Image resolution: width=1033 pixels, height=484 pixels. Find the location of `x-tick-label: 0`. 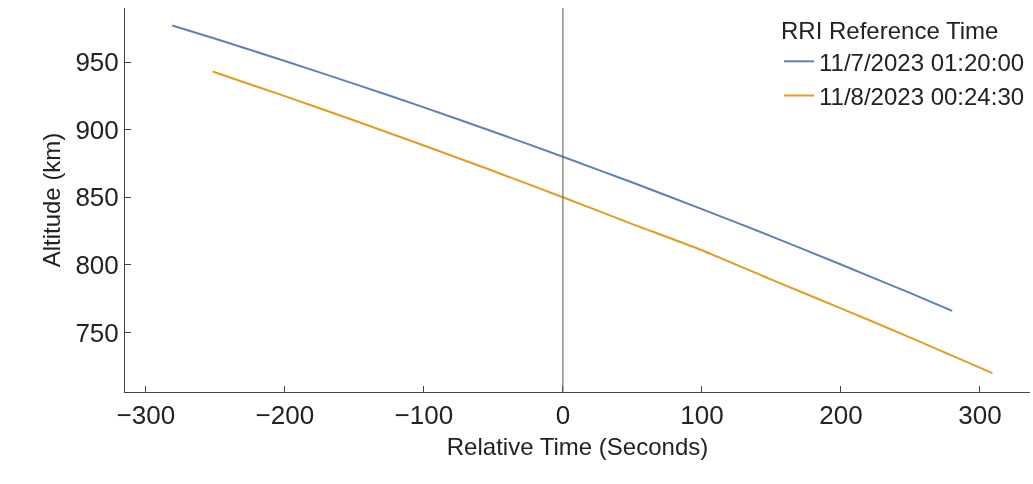

x-tick-label: 0 is located at coordinates (563, 415).